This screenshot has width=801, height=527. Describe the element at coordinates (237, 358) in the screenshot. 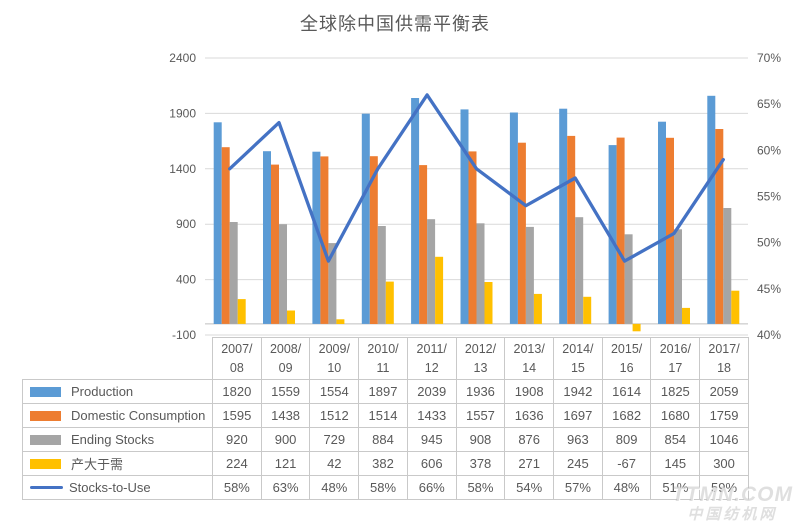

I see `category-header-cell: 2007/08` at that location.